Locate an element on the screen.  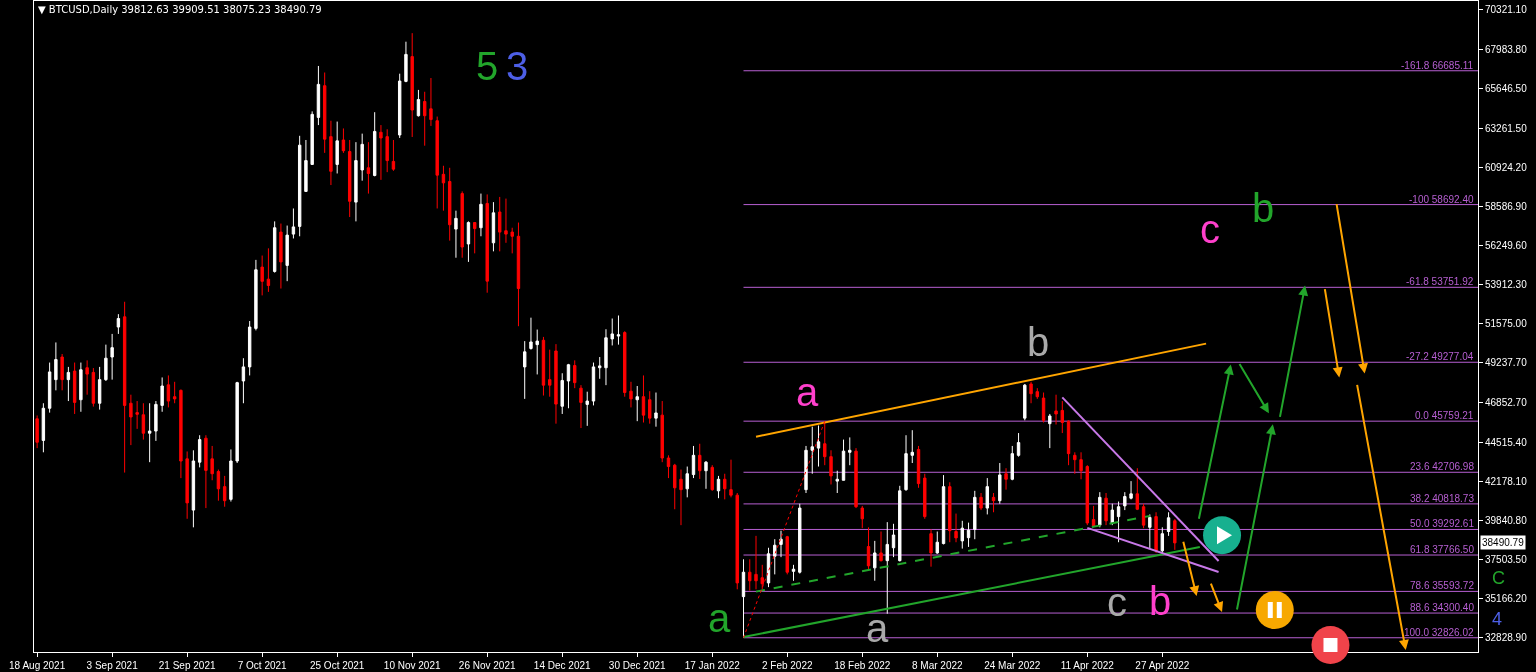
text: C is located at coordinates (1498, 578).